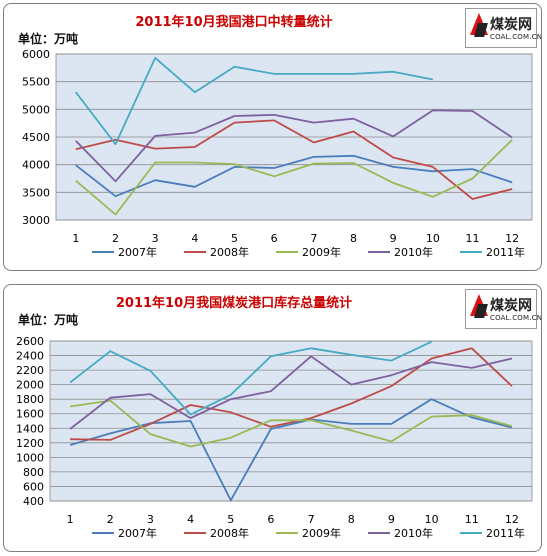 This screenshot has height=556, width=547. Describe the element at coordinates (30, 443) in the screenshot. I see `y-tick-label: 1200` at that location.